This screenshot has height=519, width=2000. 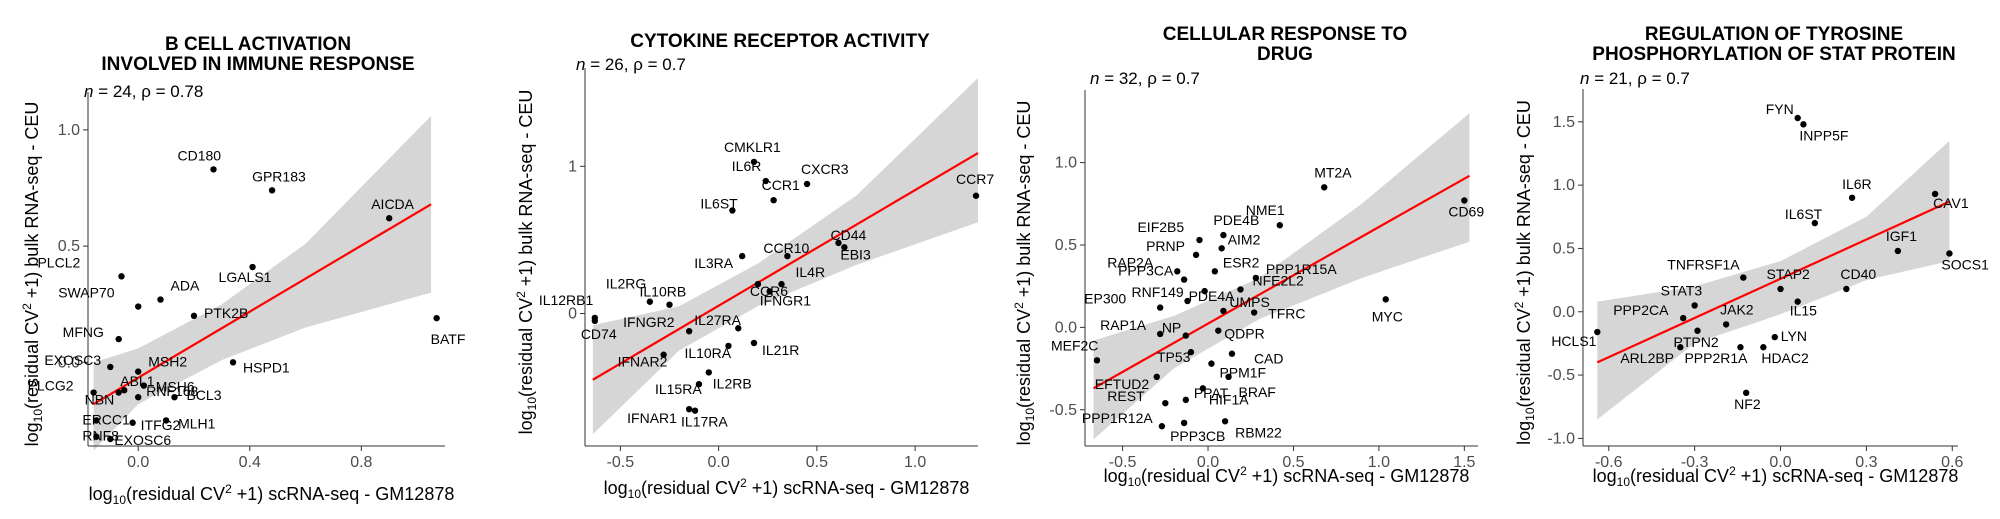 What do you see at coordinates (580, 64) in the screenshot?
I see `n-symbol: n` at bounding box center [580, 64].